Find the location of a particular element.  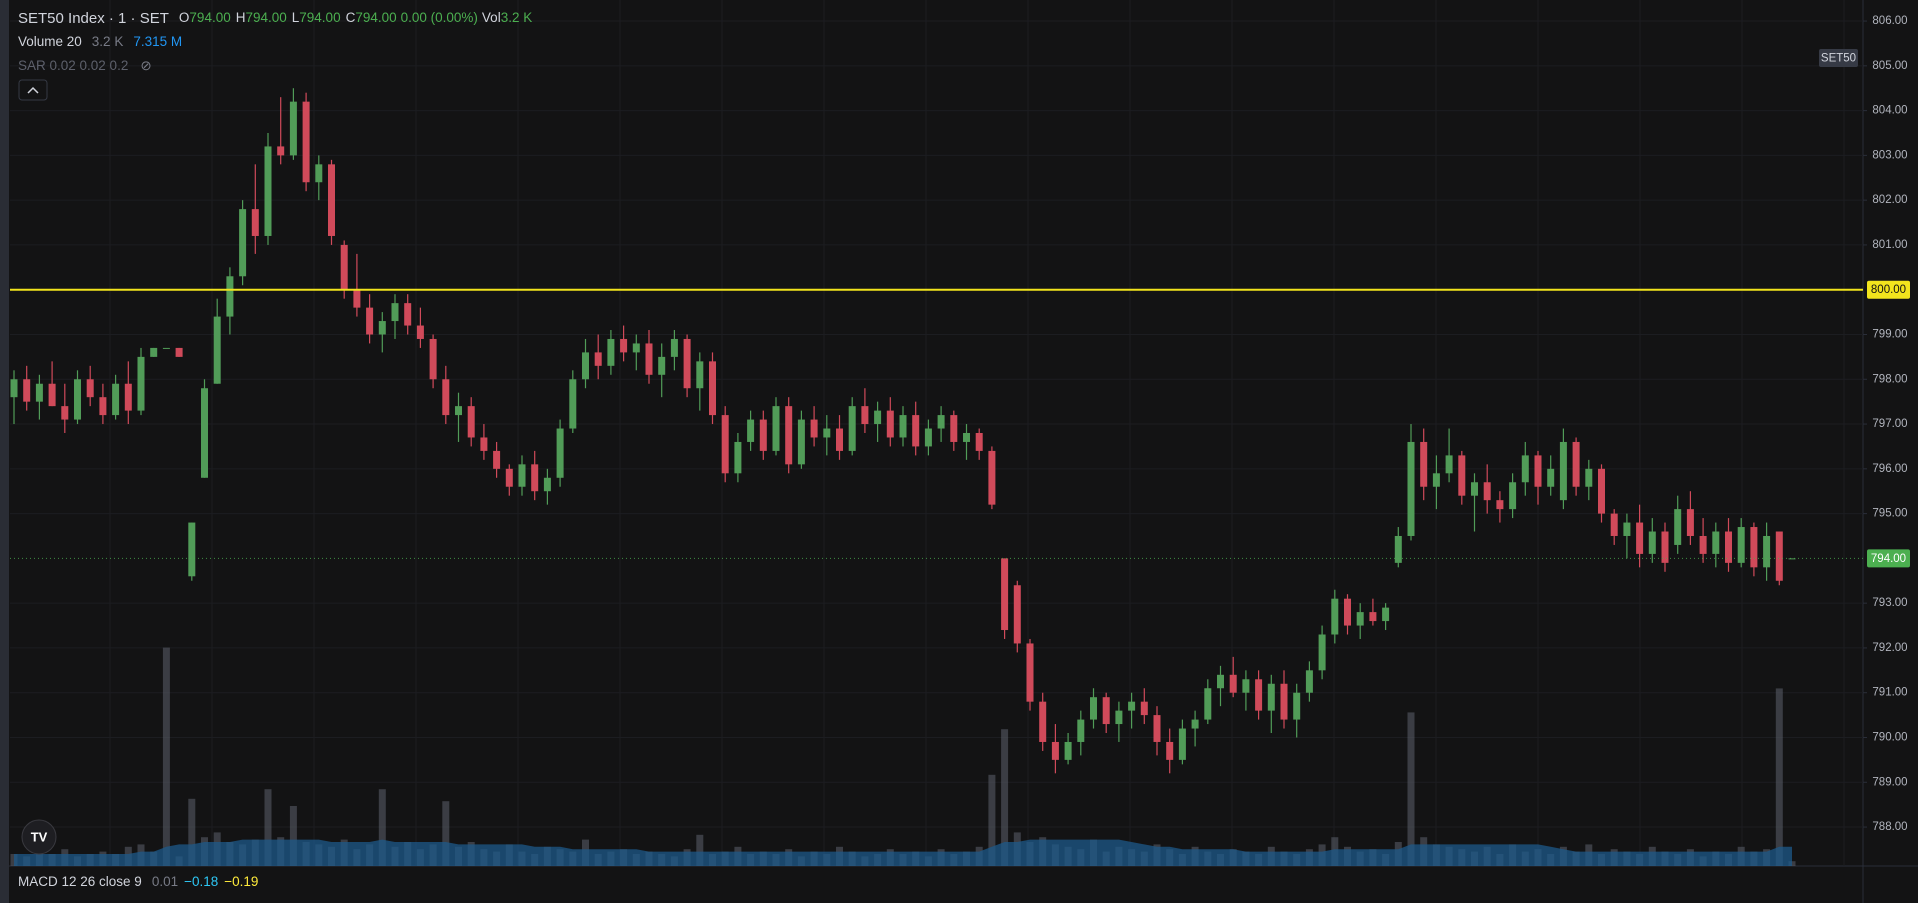

sar: SAR 0.02 0.02 0.2 is located at coordinates (73, 65).